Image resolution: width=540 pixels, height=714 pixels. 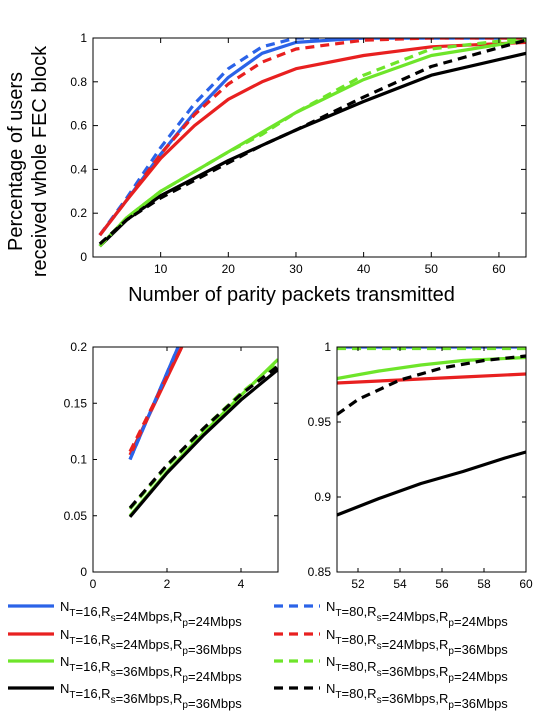 What do you see at coordinates (432, 269) in the screenshot?
I see `x-tick-label: 50` at bounding box center [432, 269].